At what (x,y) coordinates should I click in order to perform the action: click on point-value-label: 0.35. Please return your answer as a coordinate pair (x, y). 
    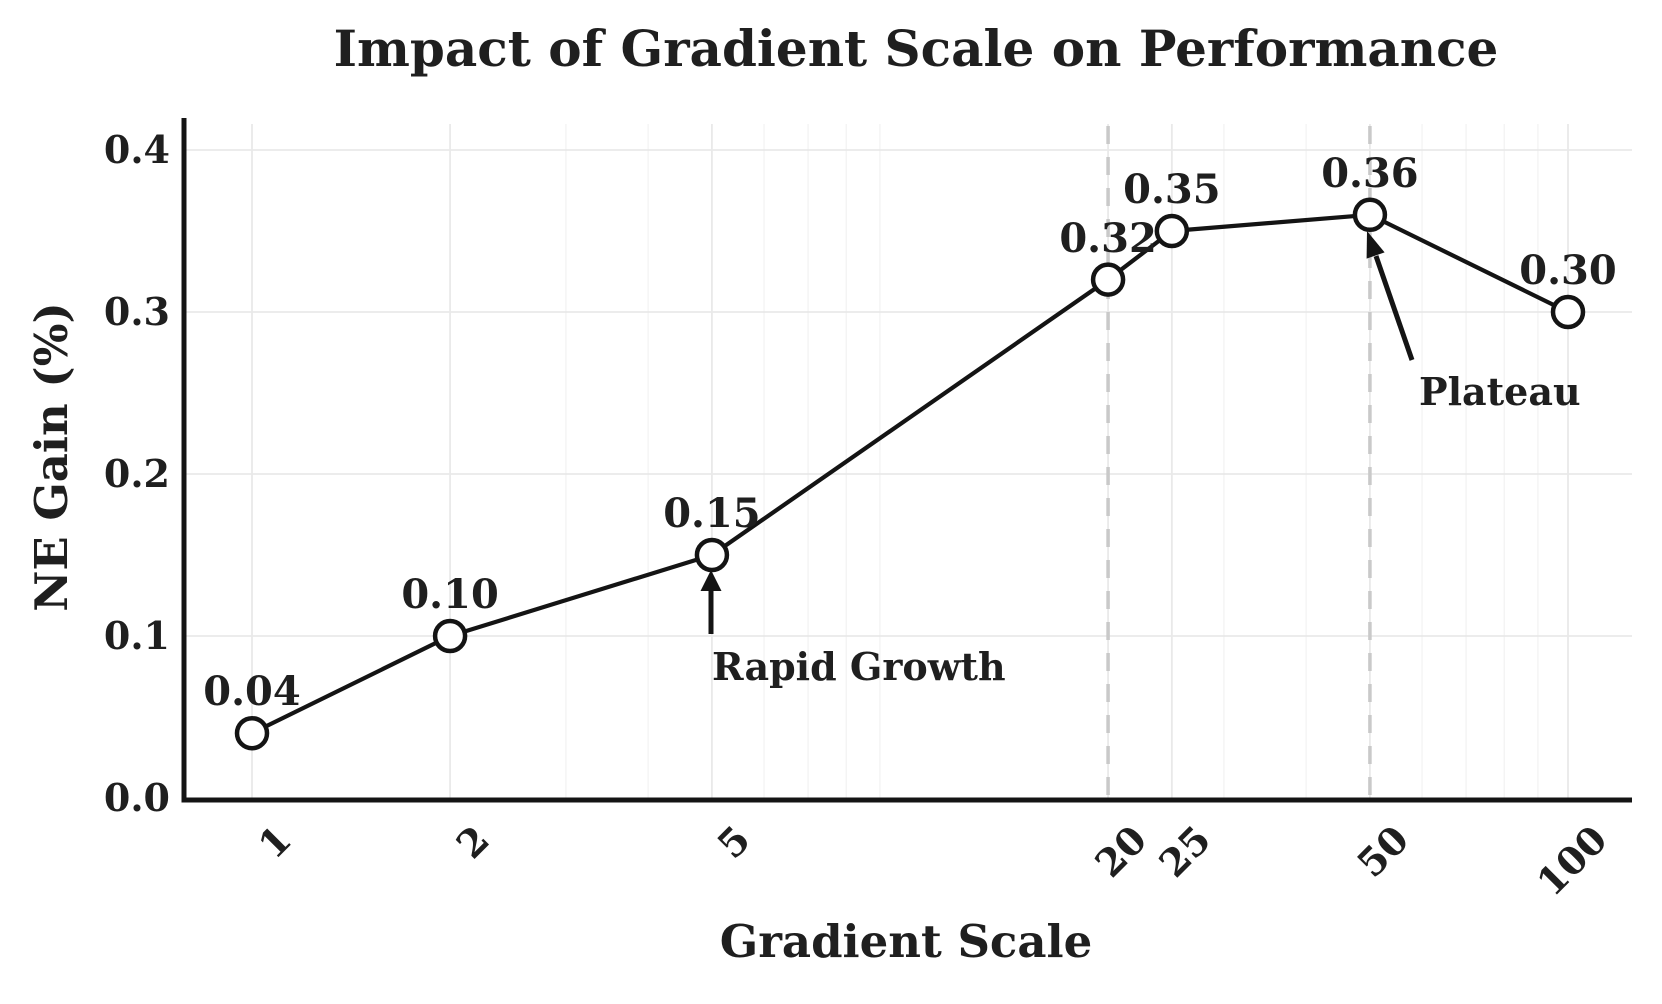
    Looking at the image, I should click on (1172, 189).